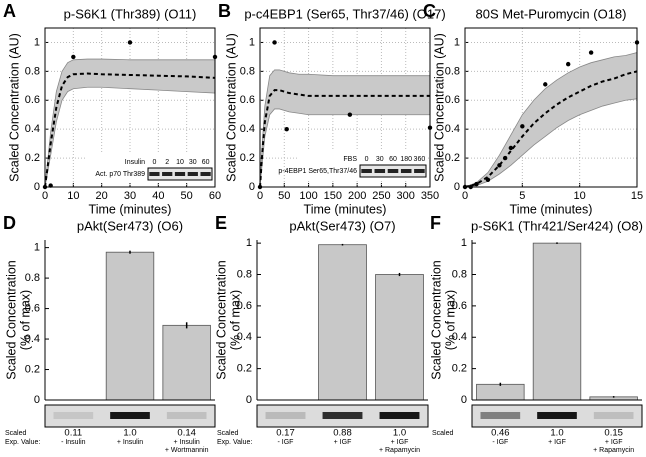  I want to click on x-tick-label: 20, so click(102, 196).